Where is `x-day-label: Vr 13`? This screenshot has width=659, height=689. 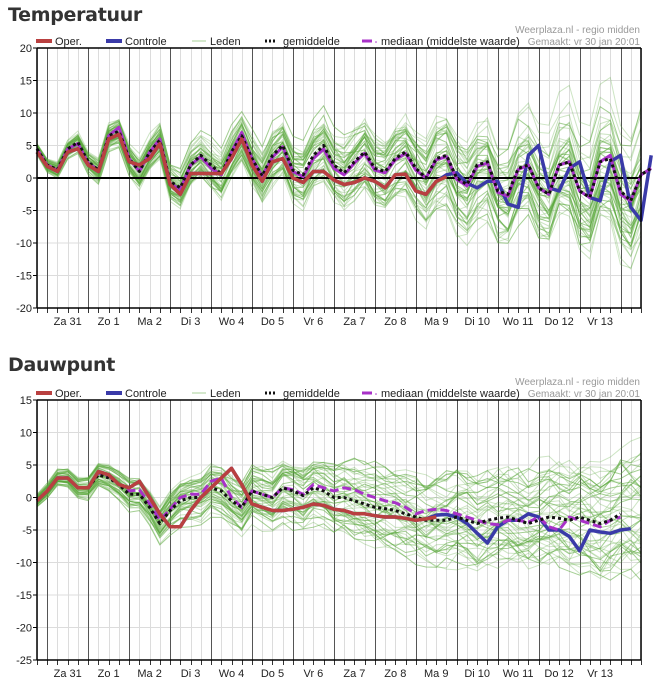 x-day-label: Vr 13 is located at coordinates (600, 674).